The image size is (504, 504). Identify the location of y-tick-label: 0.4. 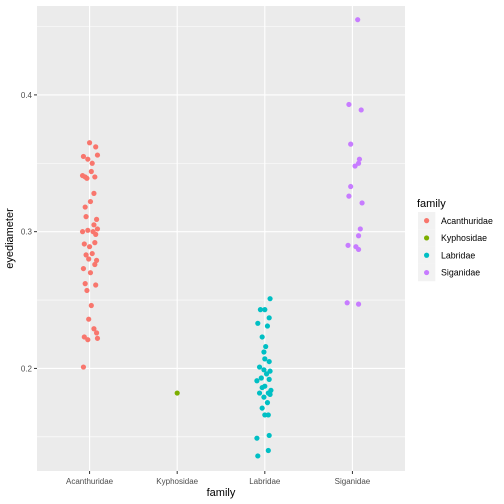
(27, 95).